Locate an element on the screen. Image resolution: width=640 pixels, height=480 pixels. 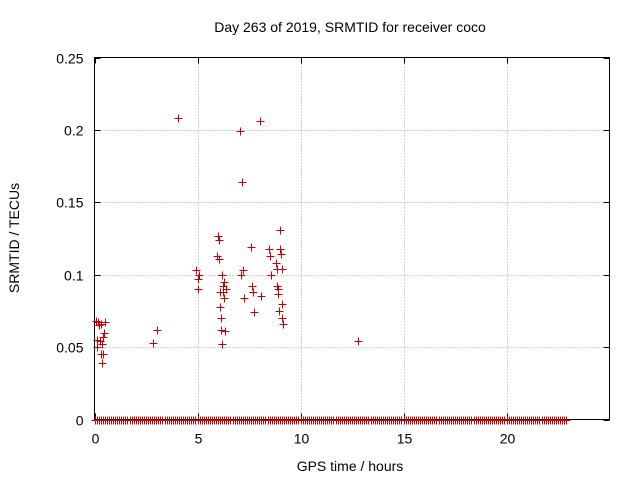
y-tick-labels: 0 0.05 0.1 0.15 0.2 0.25 is located at coordinates (69, 240).